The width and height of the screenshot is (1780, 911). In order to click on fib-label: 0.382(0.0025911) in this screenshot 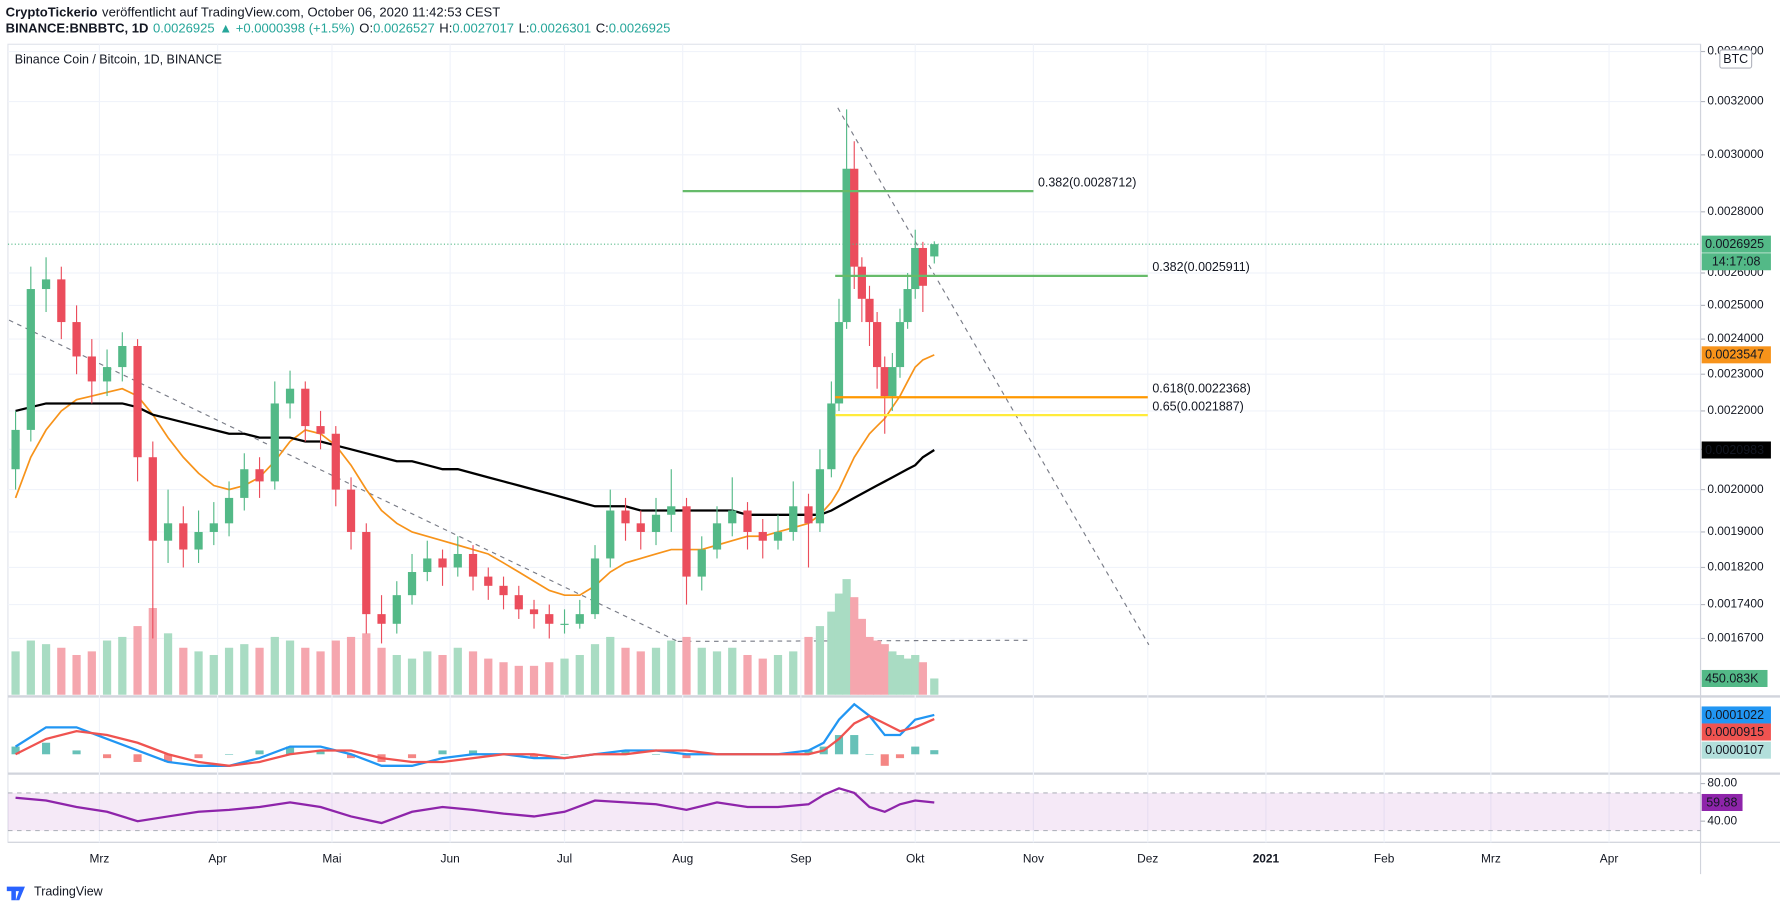, I will do `click(1201, 267)`.